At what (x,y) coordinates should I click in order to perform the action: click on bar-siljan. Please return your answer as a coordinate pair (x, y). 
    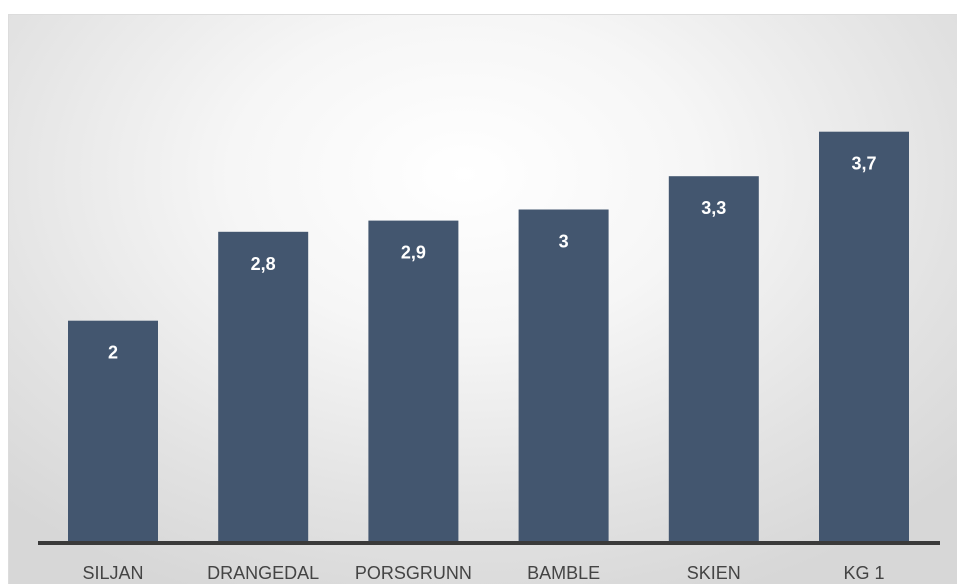
    Looking at the image, I should click on (113, 431).